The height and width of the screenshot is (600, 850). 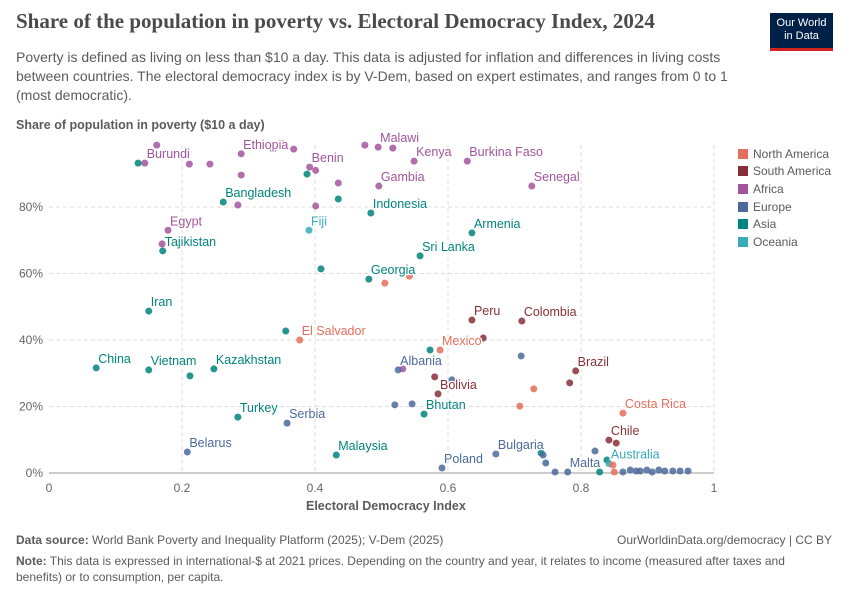 What do you see at coordinates (784, 189) in the screenshot?
I see `legend-item: Africa` at bounding box center [784, 189].